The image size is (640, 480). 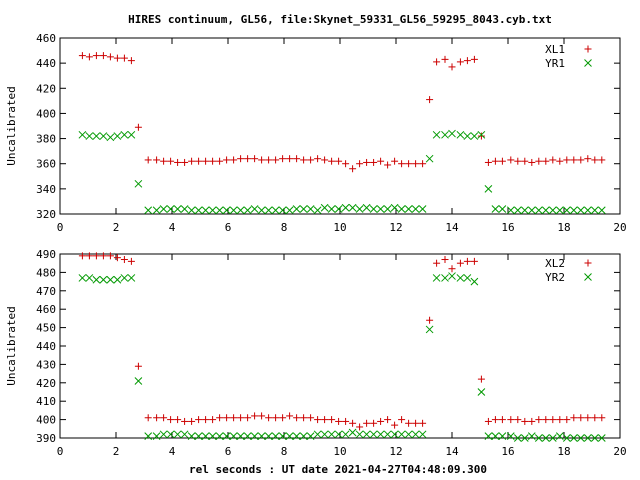 What do you see at coordinates (46, 88) in the screenshot?
I see `y-tick-label: 420` at bounding box center [46, 88].